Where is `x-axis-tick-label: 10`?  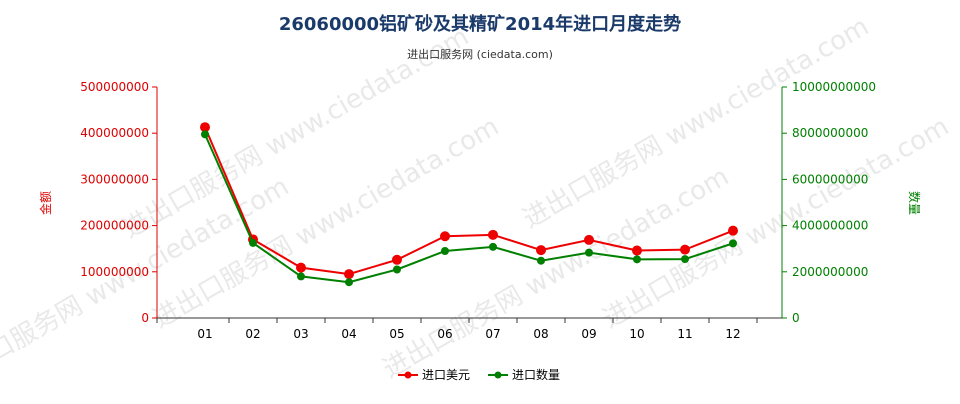
x-axis-tick-label: 10 is located at coordinates (636, 334).